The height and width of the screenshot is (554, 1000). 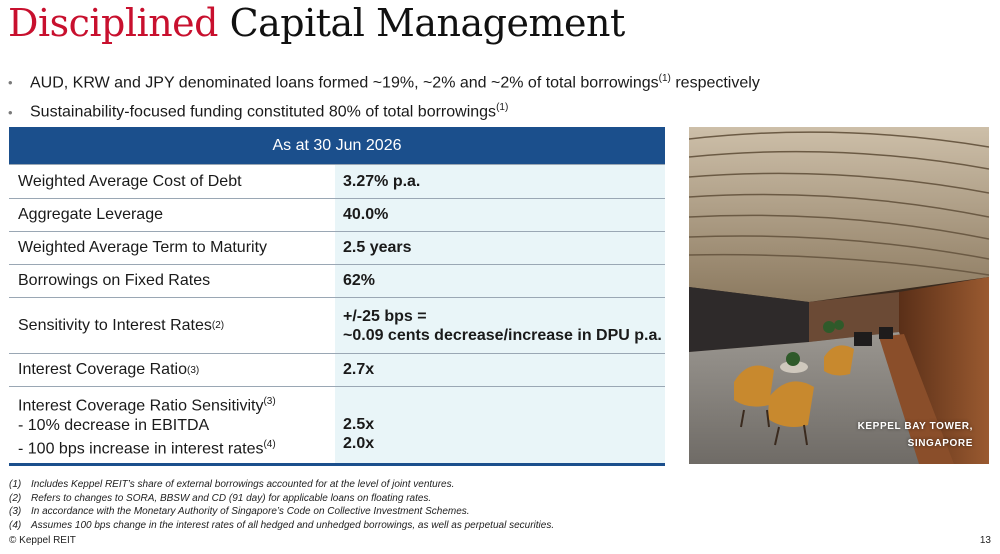 I want to click on table-header: As at 30 Jun 2026, so click(x=337, y=145).